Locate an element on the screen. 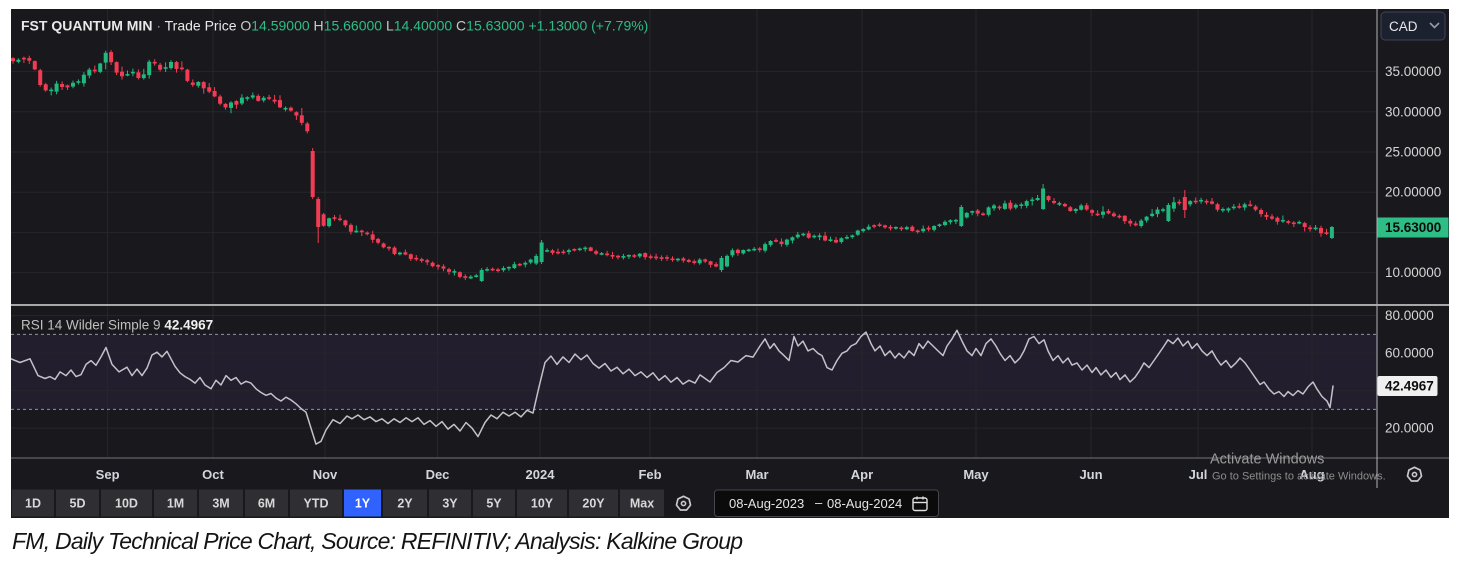 Image resolution: width=1457 pixels, height=563 pixels. svg-text: CAD is located at coordinates (1403, 26).